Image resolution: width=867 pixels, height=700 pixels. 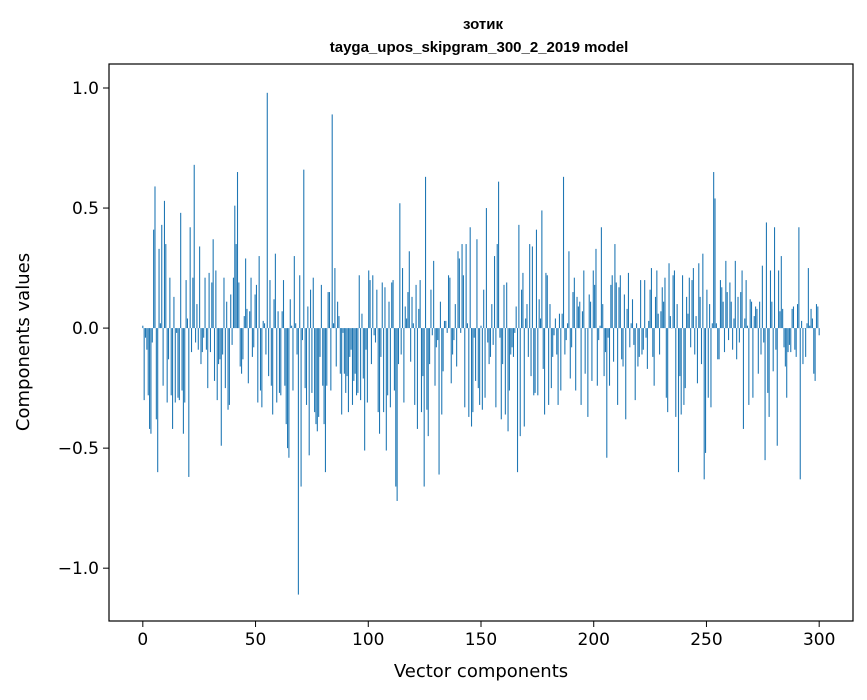 What do you see at coordinates (706, 640) in the screenshot?
I see `x-tick-label: 250` at bounding box center [706, 640].